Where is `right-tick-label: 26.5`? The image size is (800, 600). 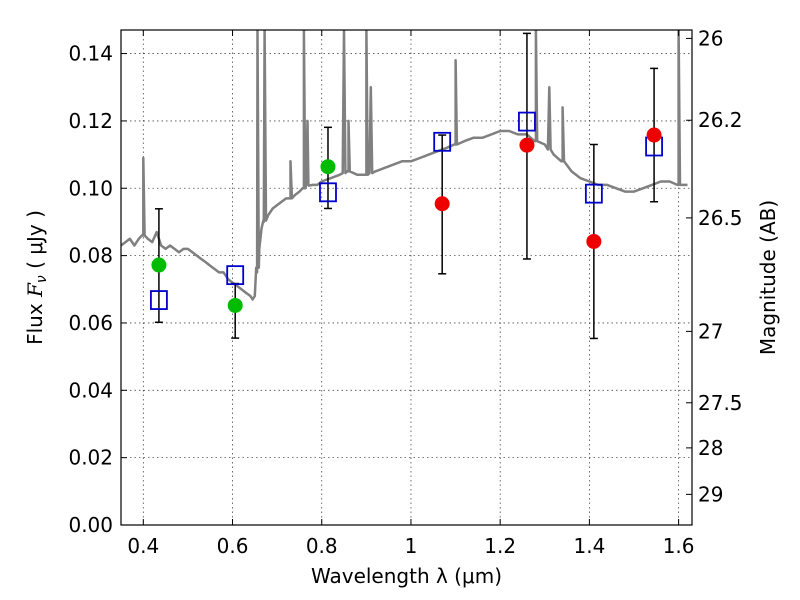 right-tick-label: 26.5 is located at coordinates (720, 218).